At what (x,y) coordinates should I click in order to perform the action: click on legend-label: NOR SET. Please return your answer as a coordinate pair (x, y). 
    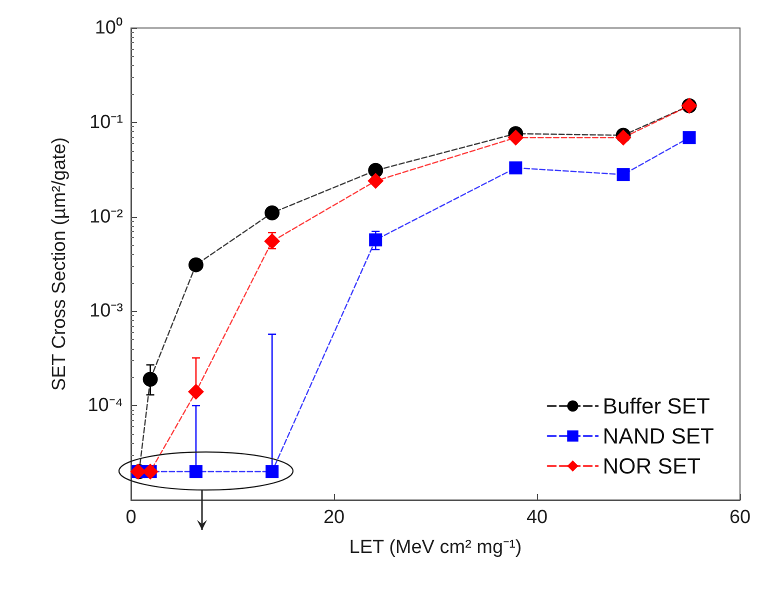
    Looking at the image, I should click on (651, 466).